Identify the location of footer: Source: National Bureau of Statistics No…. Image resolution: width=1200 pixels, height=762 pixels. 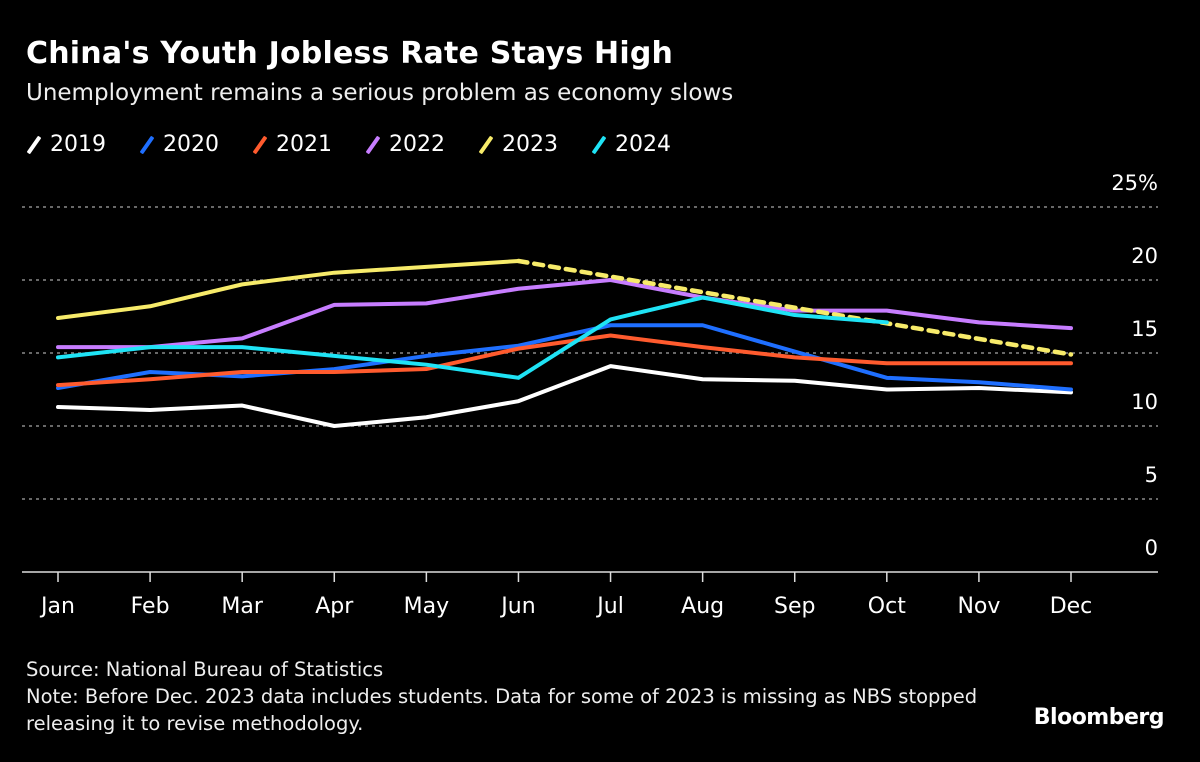
(506, 696).